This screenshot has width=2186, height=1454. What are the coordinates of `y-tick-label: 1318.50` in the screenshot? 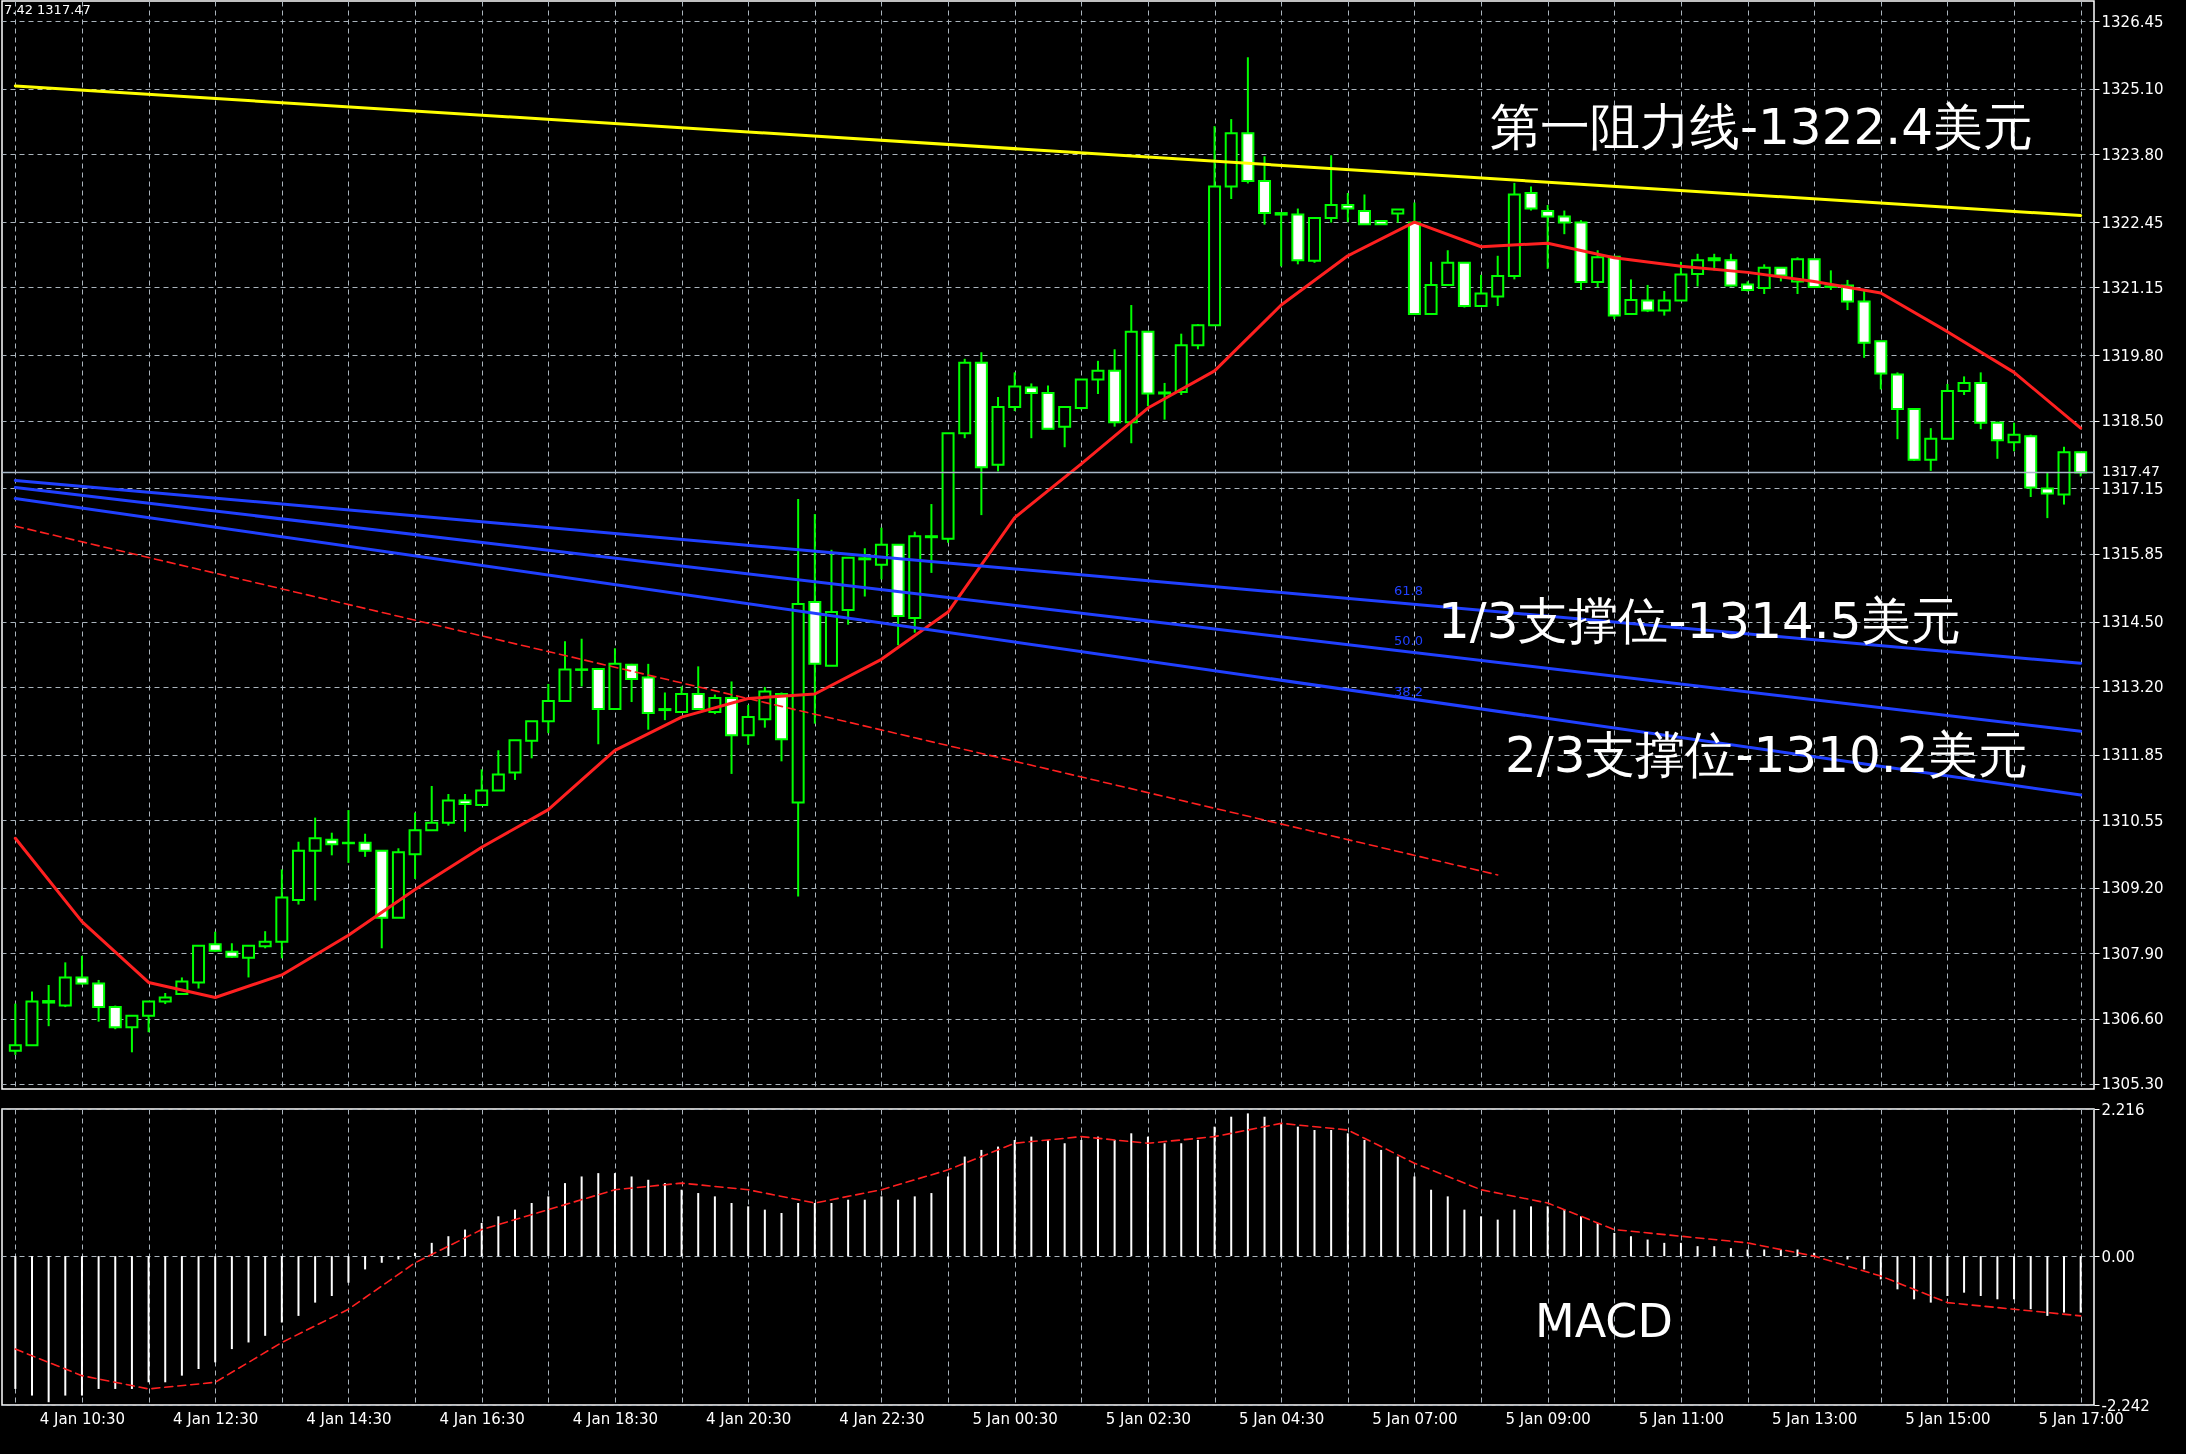 It's located at (2132, 421).